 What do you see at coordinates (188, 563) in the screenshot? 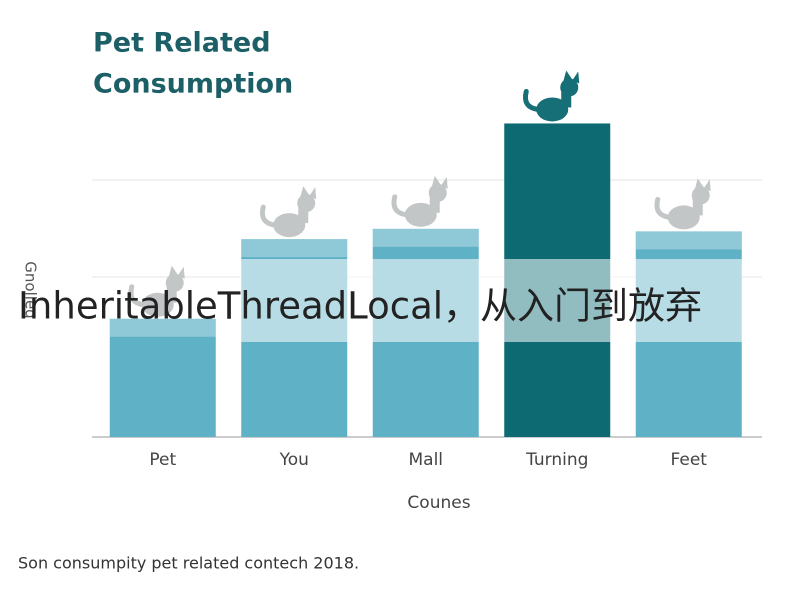
I see `caption: Son consumpity pet related contech 2018.` at bounding box center [188, 563].